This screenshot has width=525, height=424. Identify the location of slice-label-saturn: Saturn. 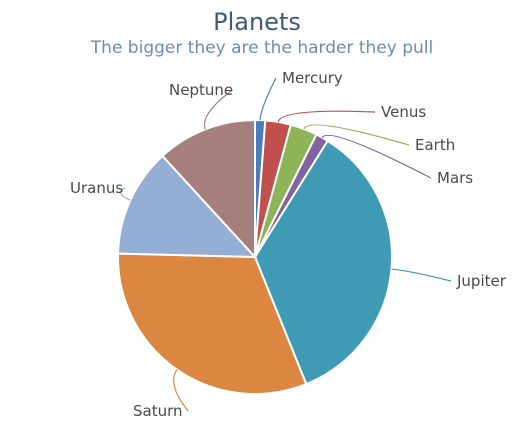
(158, 411).